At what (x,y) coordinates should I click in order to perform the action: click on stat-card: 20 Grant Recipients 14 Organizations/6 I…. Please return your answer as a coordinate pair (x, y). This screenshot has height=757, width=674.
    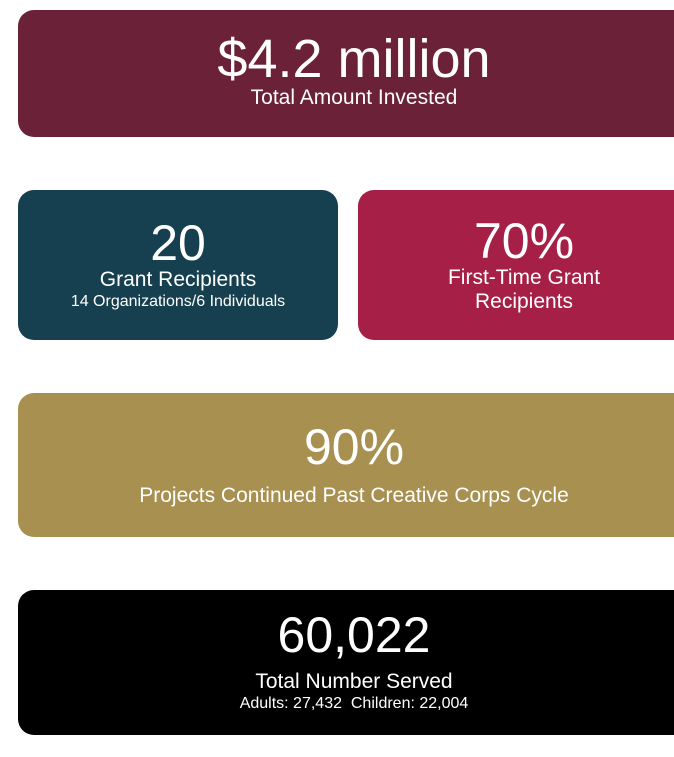
    Looking at the image, I should click on (178, 265).